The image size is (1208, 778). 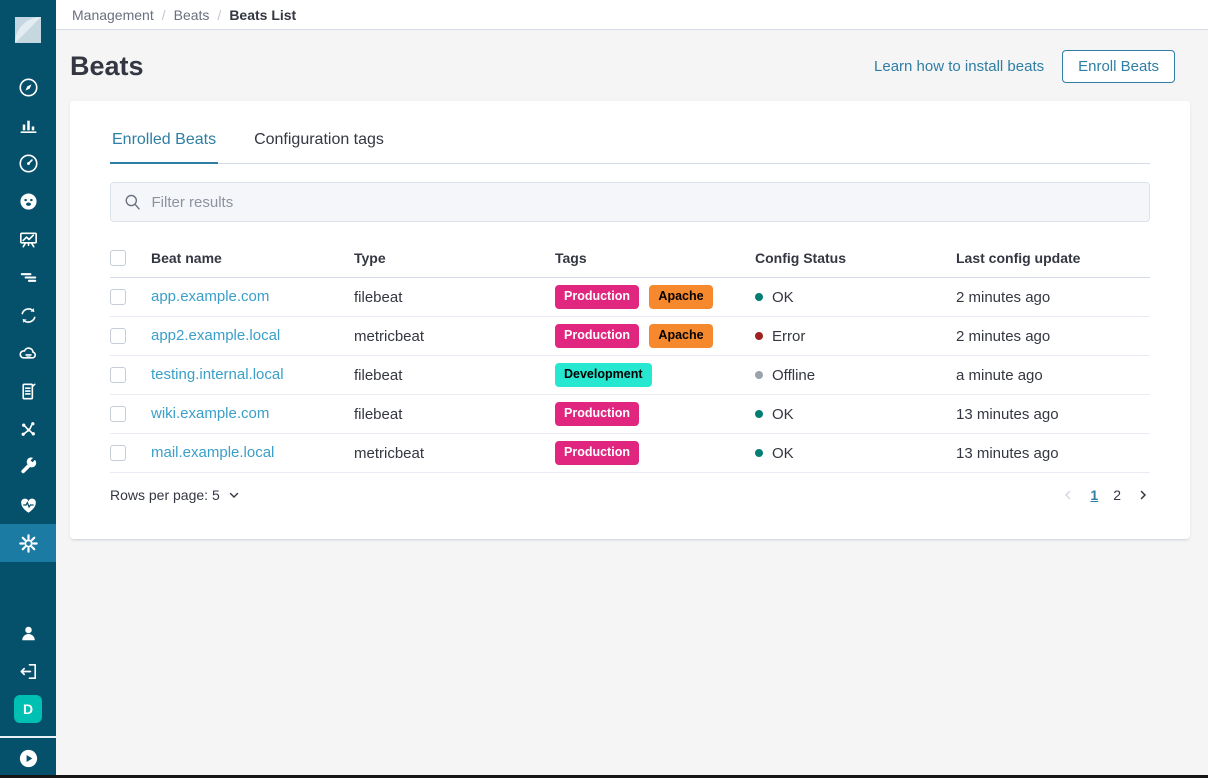 I want to click on column-header-config-status: Config Status, so click(x=800, y=257).